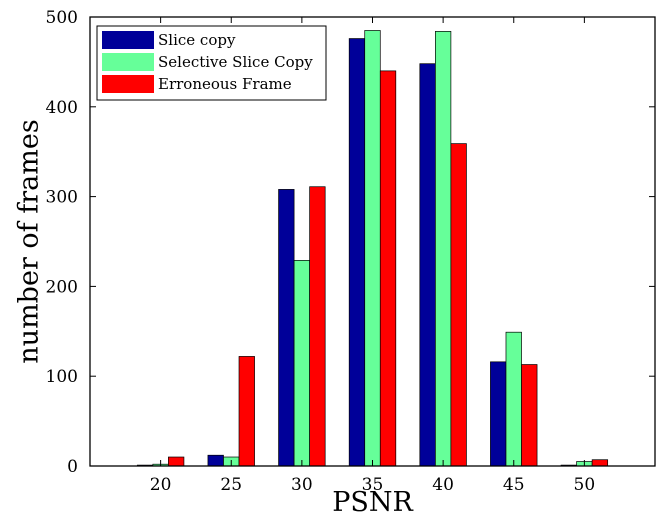 Image resolution: width=662 pixels, height=523 pixels. What do you see at coordinates (161, 485) in the screenshot?
I see `x-tick-label-20: 20` at bounding box center [161, 485].